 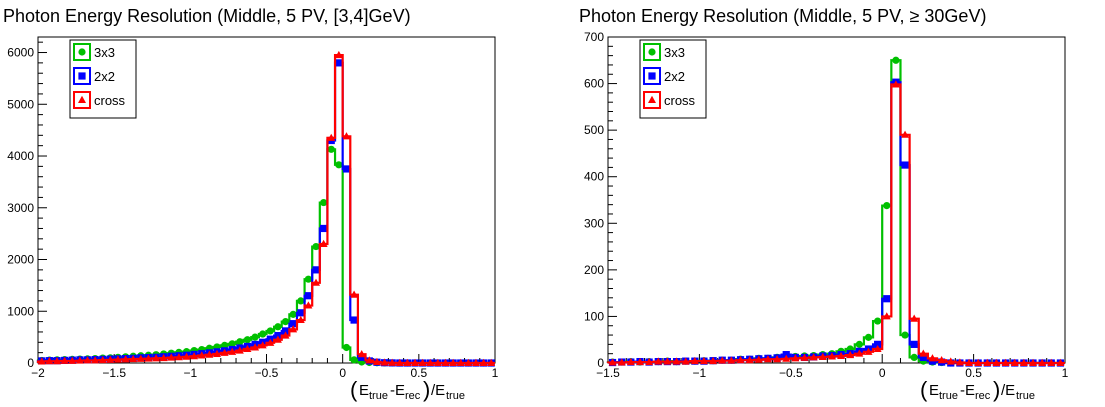 What do you see at coordinates (600, 363) in the screenshot?
I see `y-tick-label: 0` at bounding box center [600, 363].